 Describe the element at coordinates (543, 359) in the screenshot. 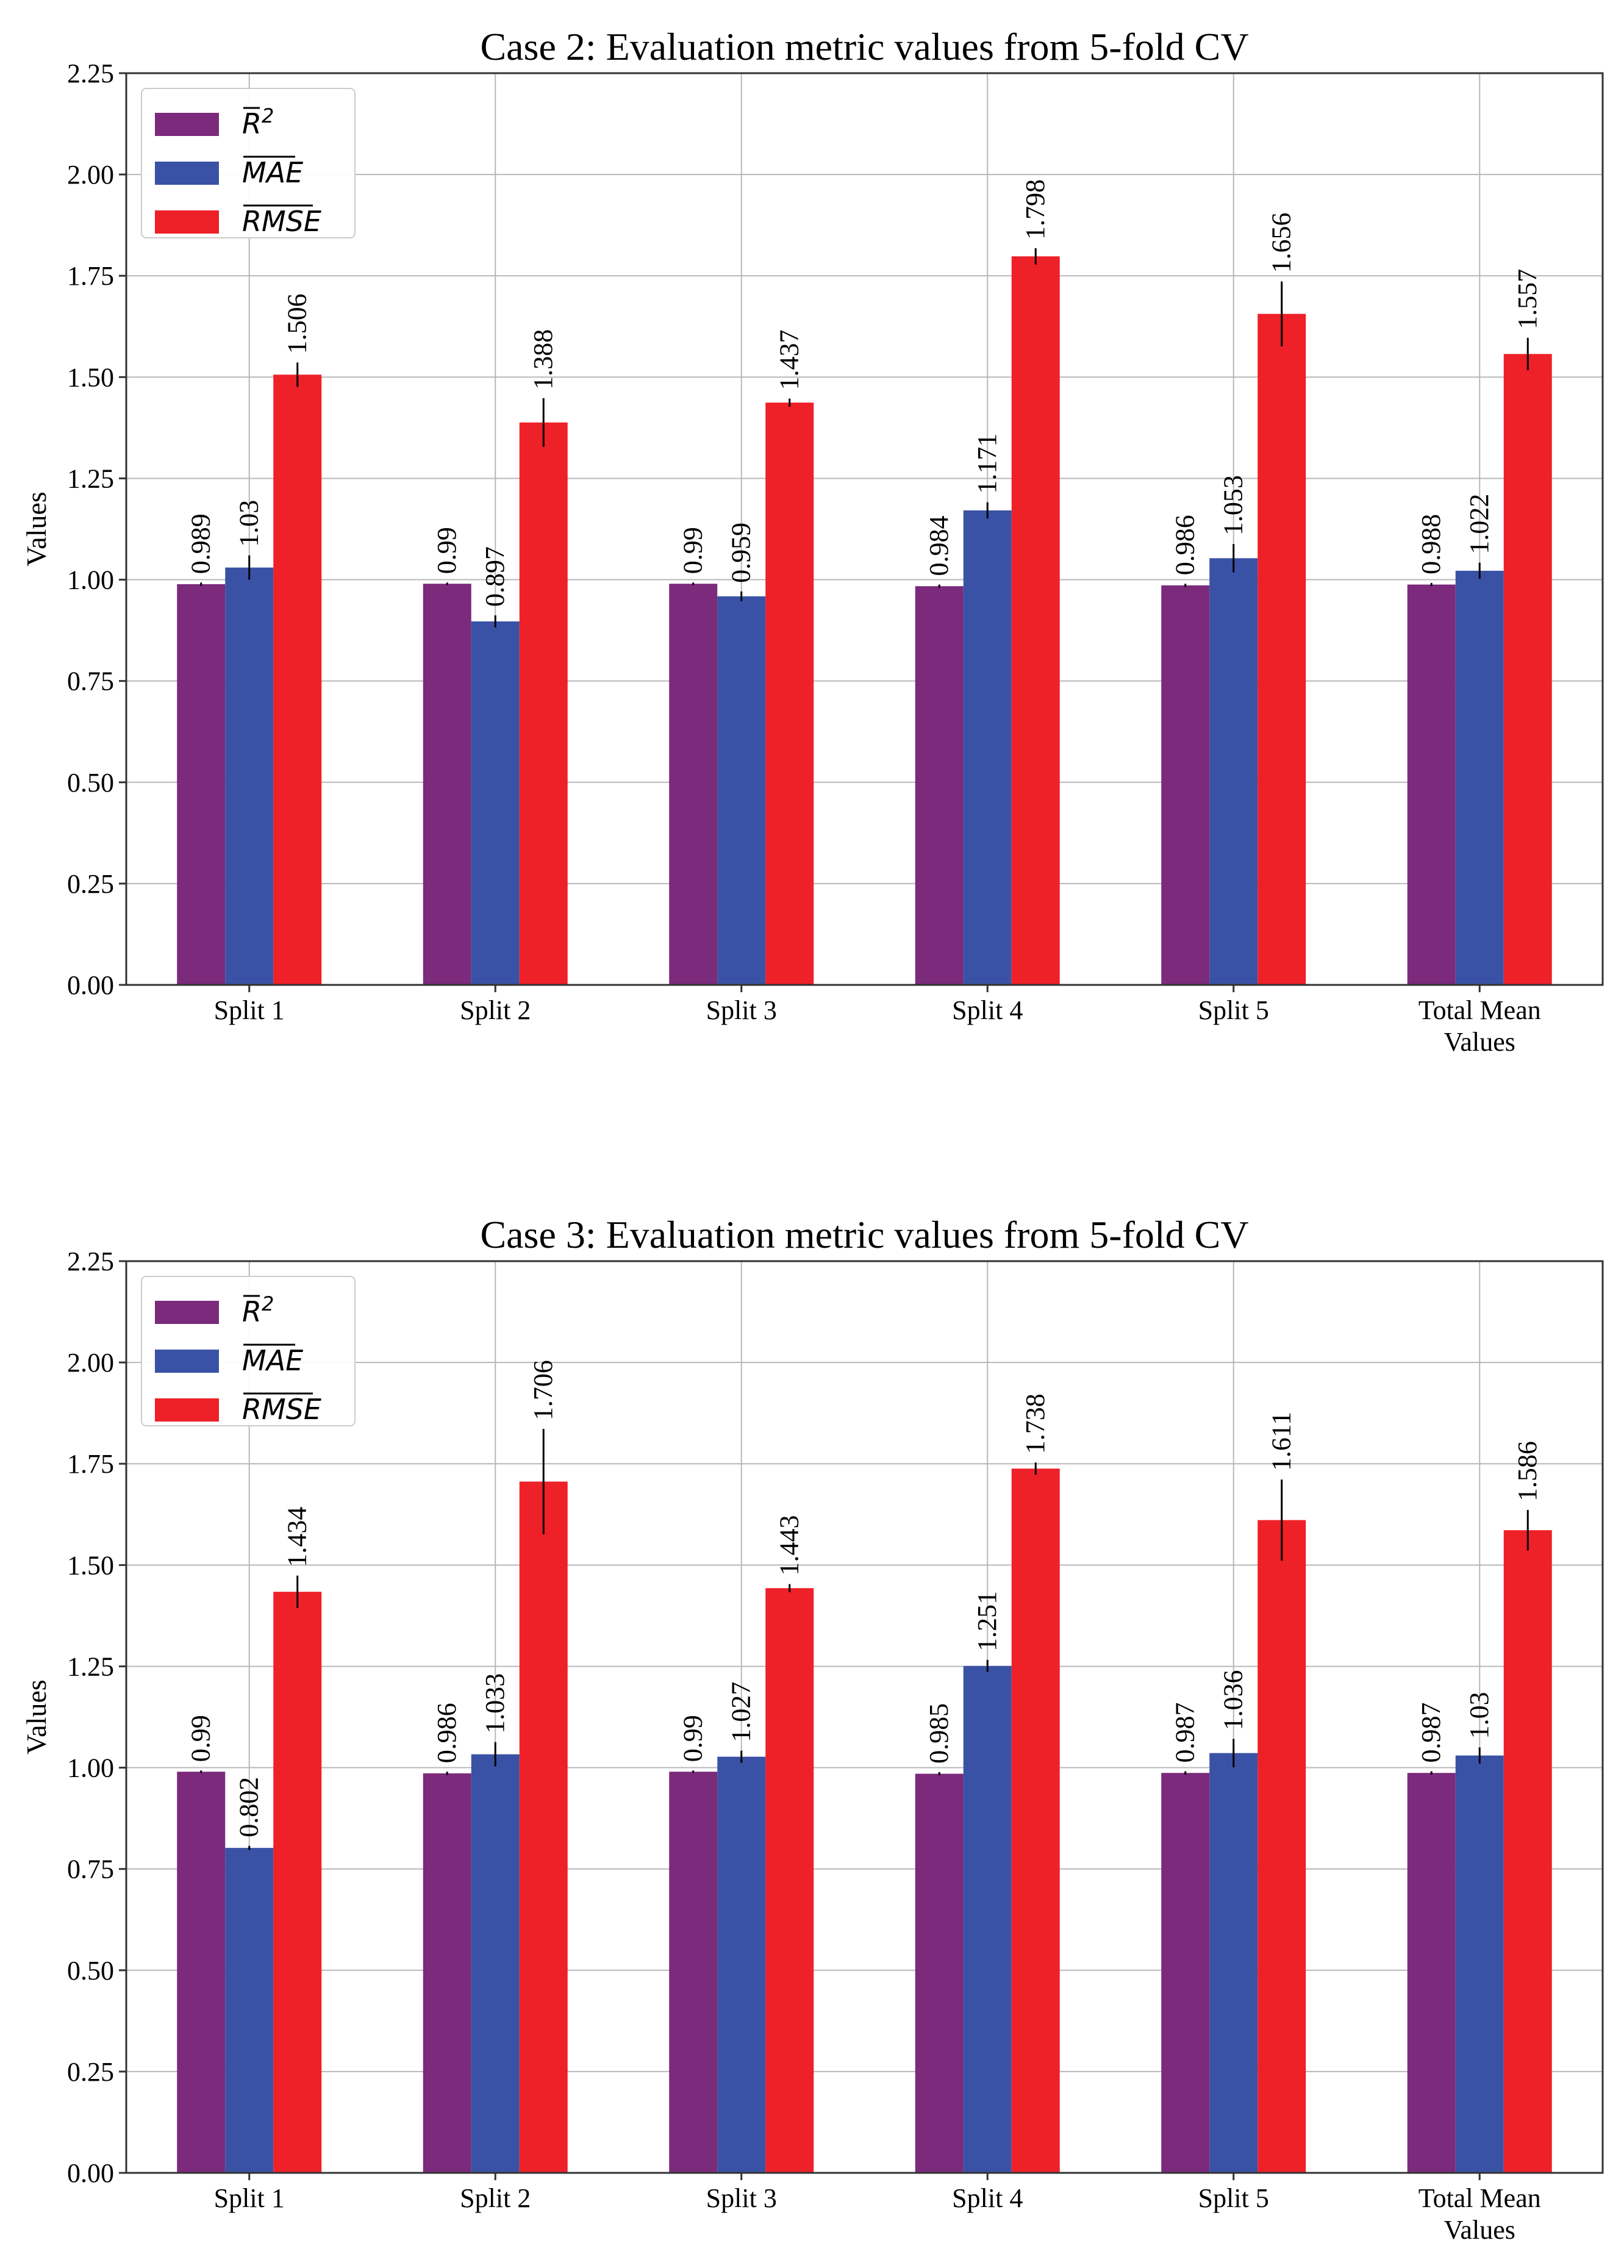

I see `data-label: 1.388` at that location.